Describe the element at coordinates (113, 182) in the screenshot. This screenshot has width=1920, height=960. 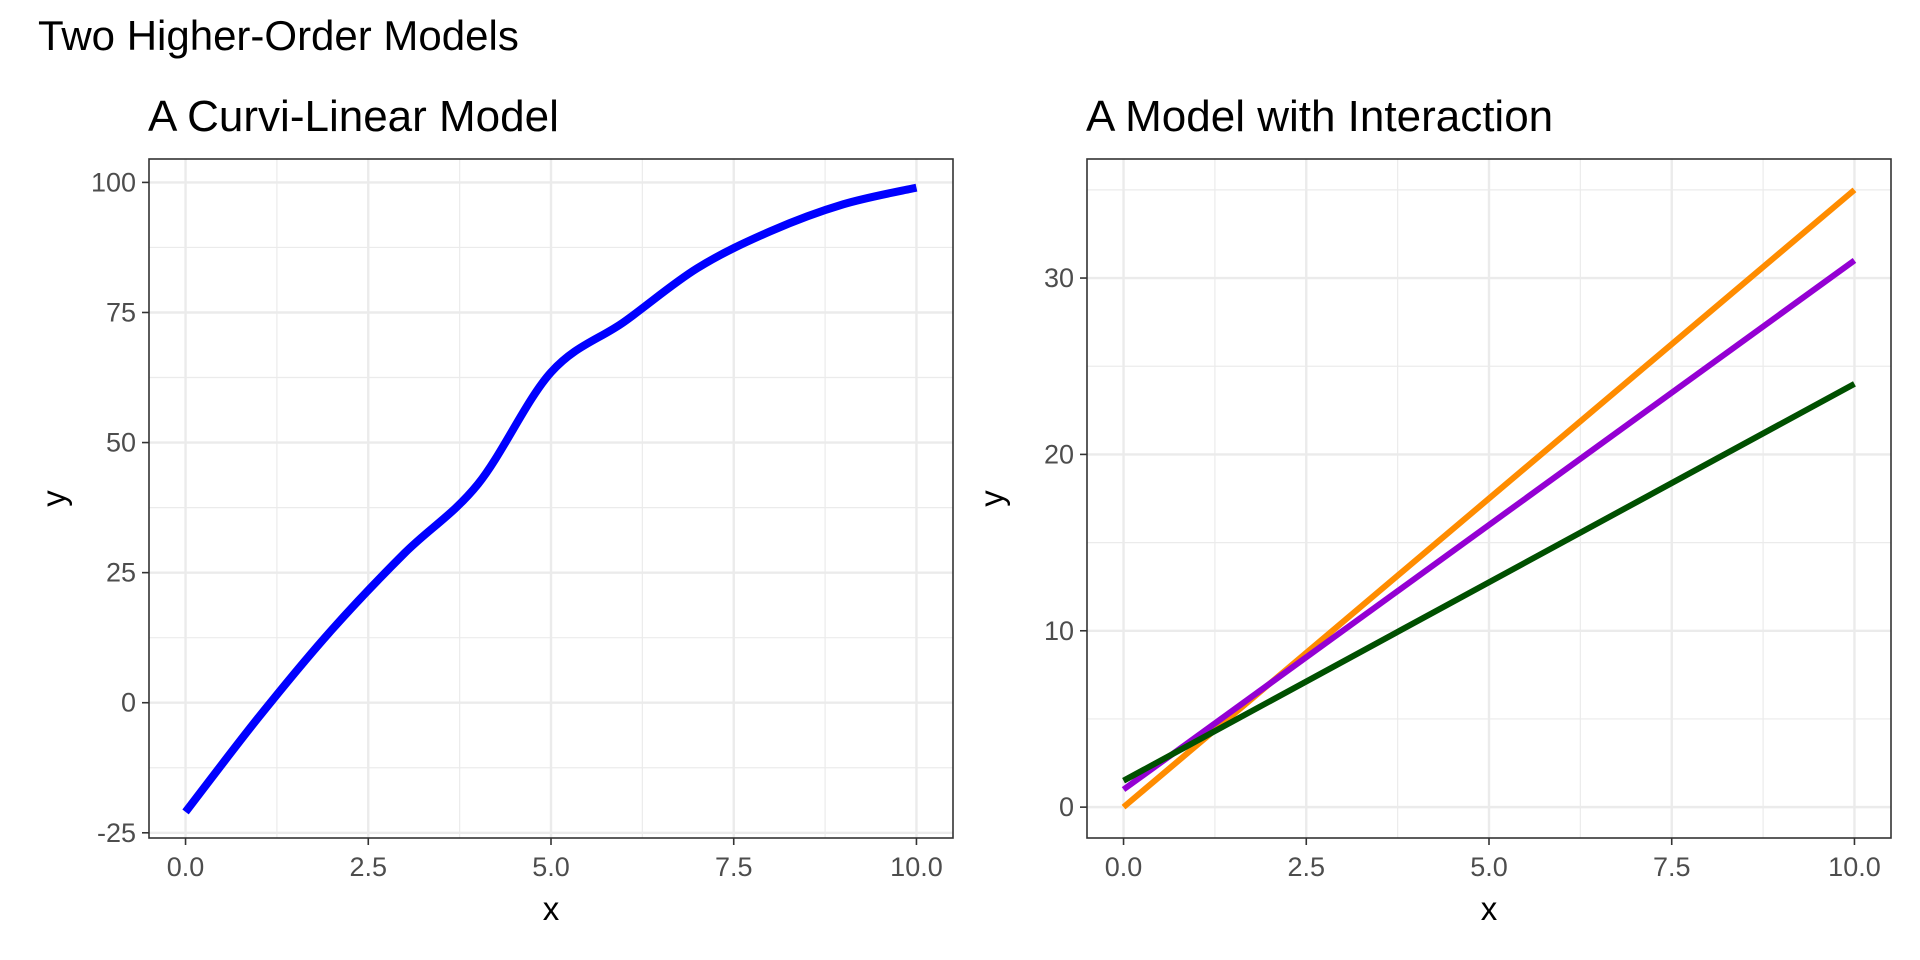
I see `y-tick-label: 100` at that location.